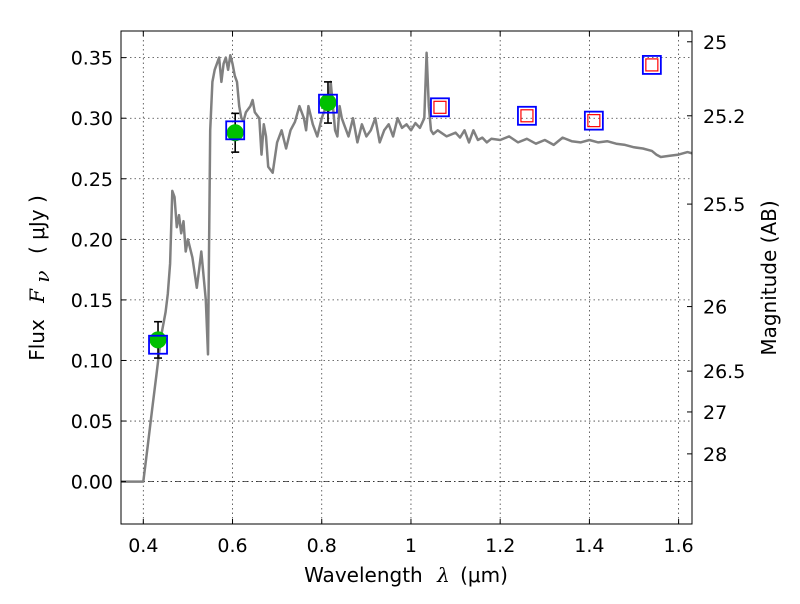  Describe the element at coordinates (715, 308) in the screenshot. I see `y2-tick-label: 26` at that location.